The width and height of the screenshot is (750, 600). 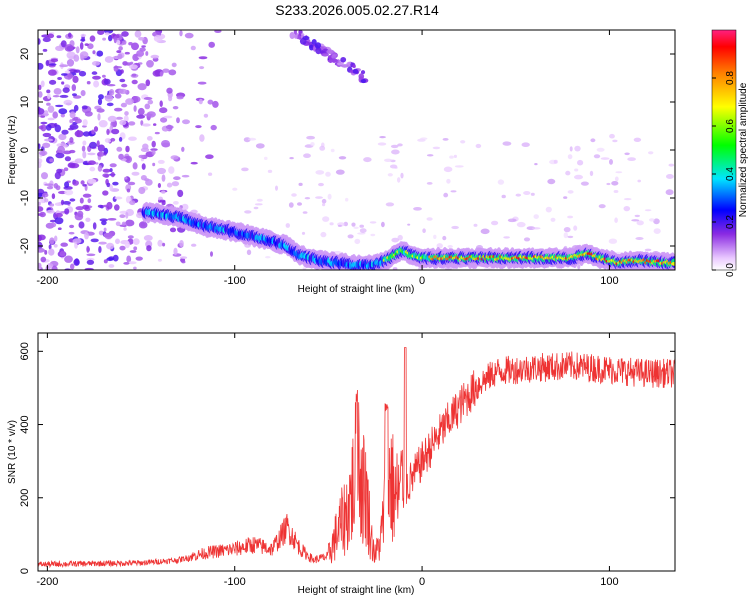 I want to click on colorbar-gradient, so click(x=724, y=150).